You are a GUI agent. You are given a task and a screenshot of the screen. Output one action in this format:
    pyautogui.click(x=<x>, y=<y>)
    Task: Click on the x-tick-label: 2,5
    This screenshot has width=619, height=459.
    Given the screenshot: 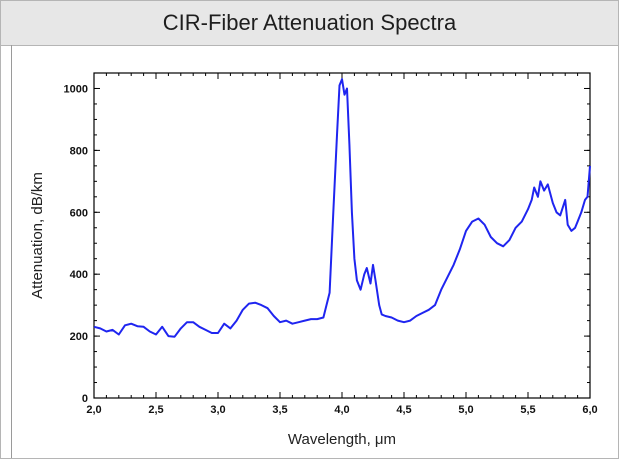 What is the action you would take?
    pyautogui.click(x=155, y=410)
    